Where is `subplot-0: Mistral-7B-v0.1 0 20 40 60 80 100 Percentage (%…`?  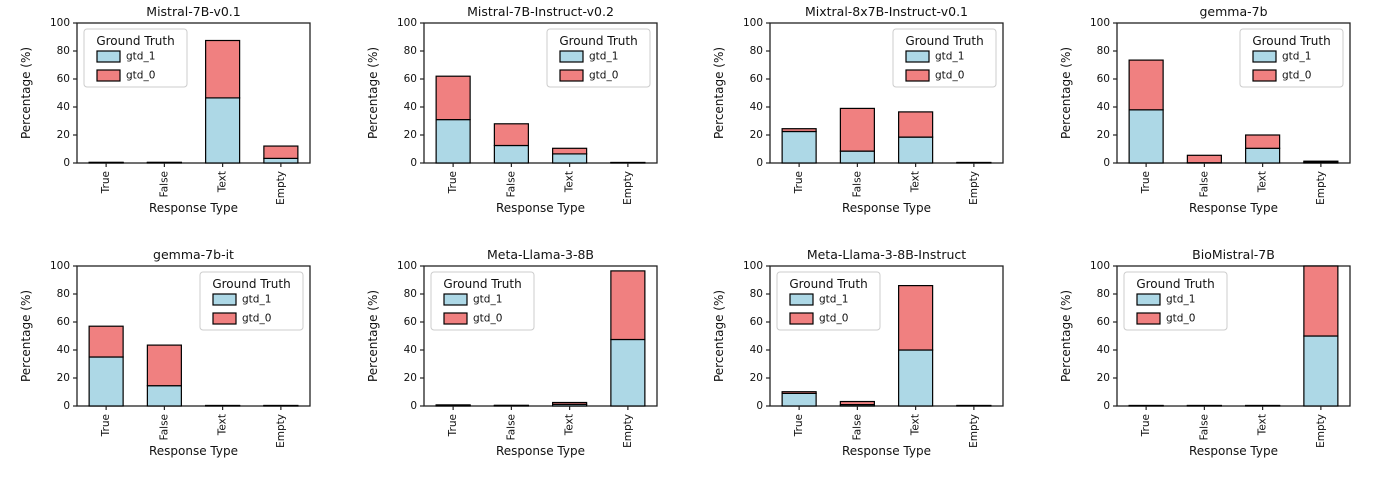 subplot-0: Mistral-7B-v0.1 0 20 40 60 80 100 Percentage (%… is located at coordinates (165, 109).